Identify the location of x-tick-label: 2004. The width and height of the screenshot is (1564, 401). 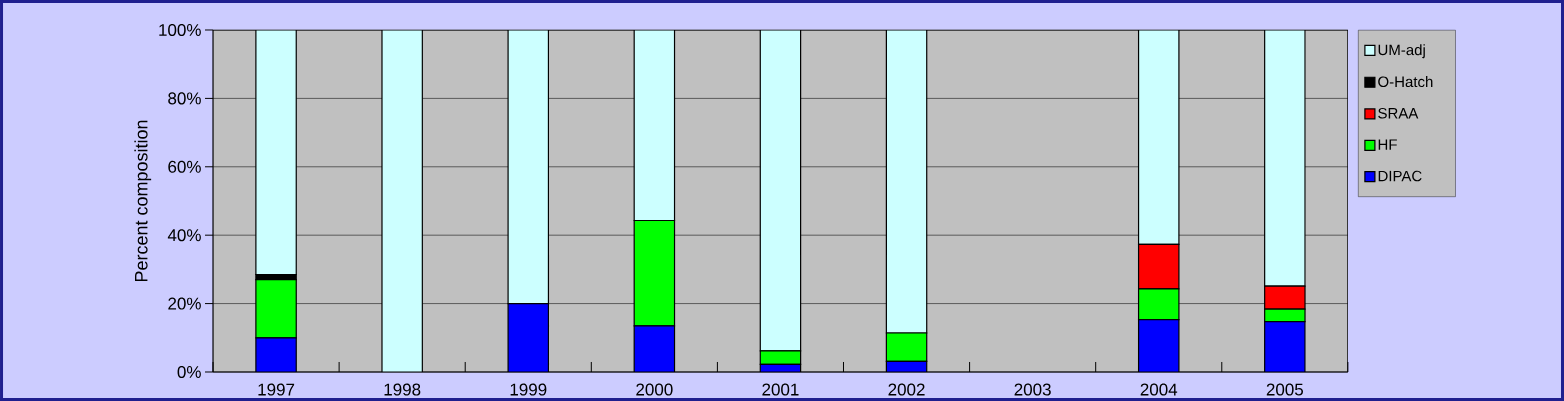
(1159, 389).